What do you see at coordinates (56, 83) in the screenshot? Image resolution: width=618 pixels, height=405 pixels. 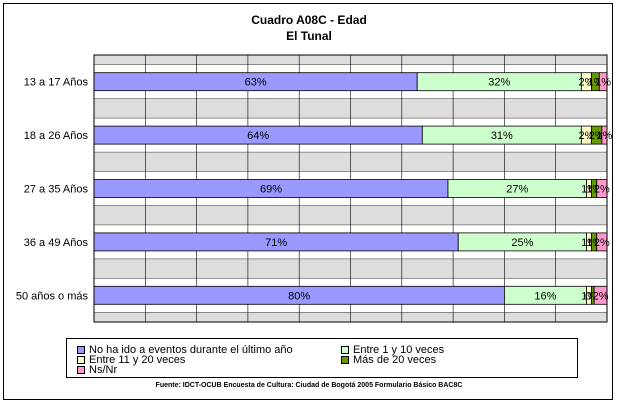 I see `category-label: 13 a 17 Años` at bounding box center [56, 83].